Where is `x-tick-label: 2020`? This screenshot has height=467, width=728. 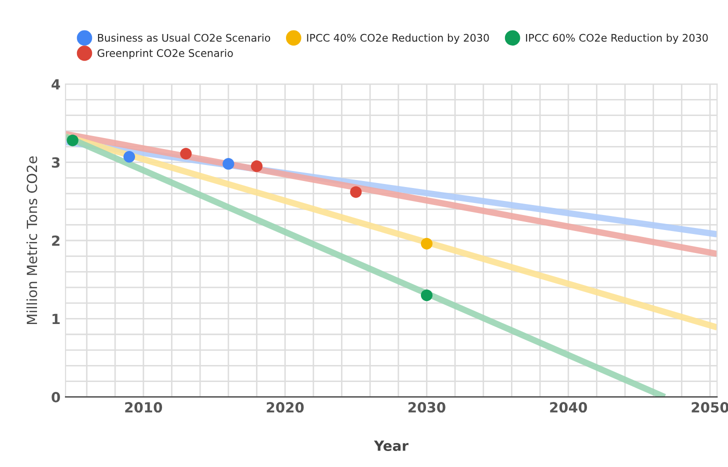 x-tick-label: 2020 is located at coordinates (285, 407).